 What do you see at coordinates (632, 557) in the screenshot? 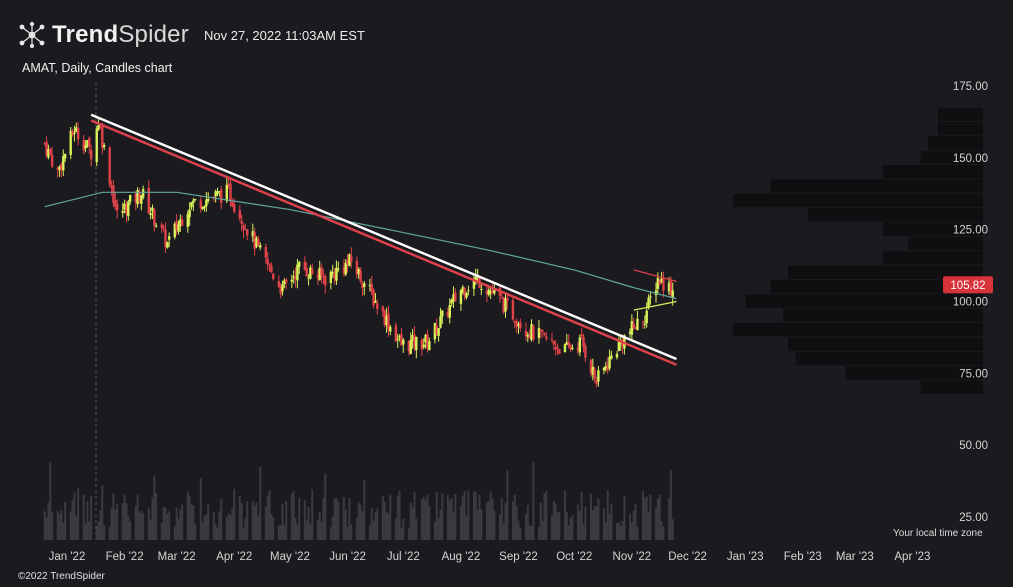
I see `x-tick-label: Nov '22` at bounding box center [632, 557].